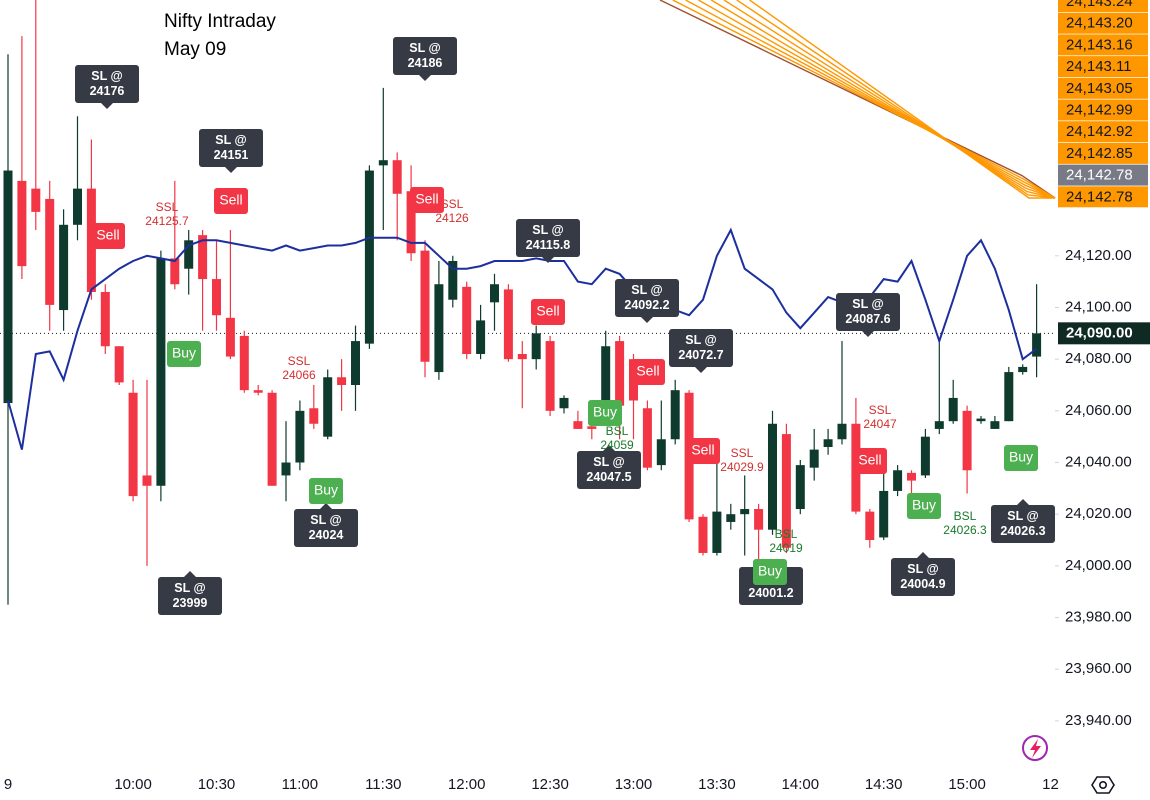 This screenshot has height=800, width=1150. I want to click on last-price-label: 24,090.00, so click(1099, 332).